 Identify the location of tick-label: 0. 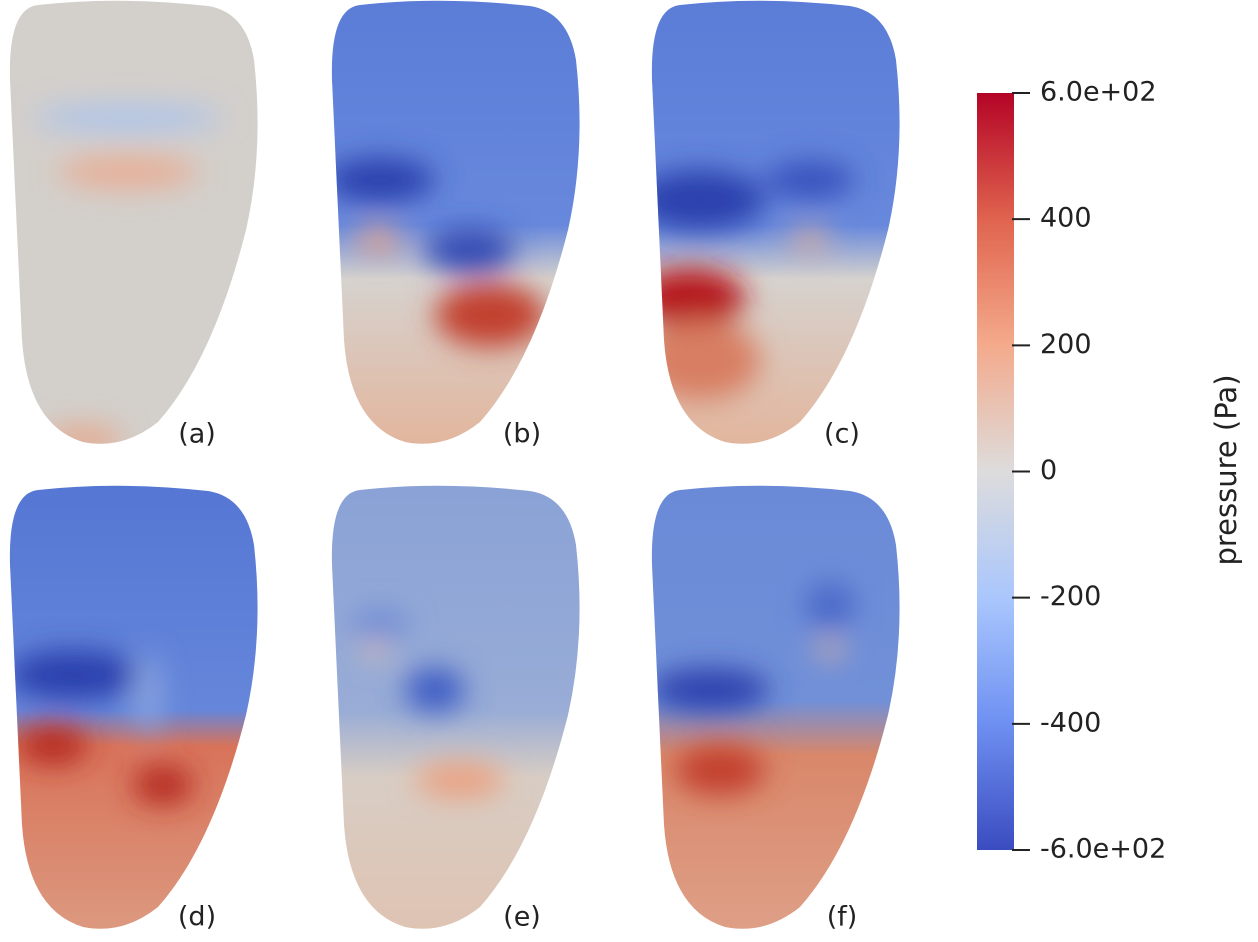
(1048, 470).